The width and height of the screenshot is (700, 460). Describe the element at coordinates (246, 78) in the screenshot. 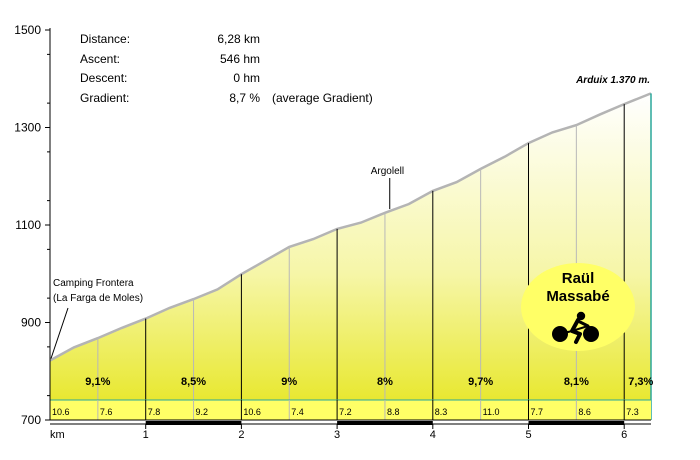

I see `stat-value: 0 hm` at that location.